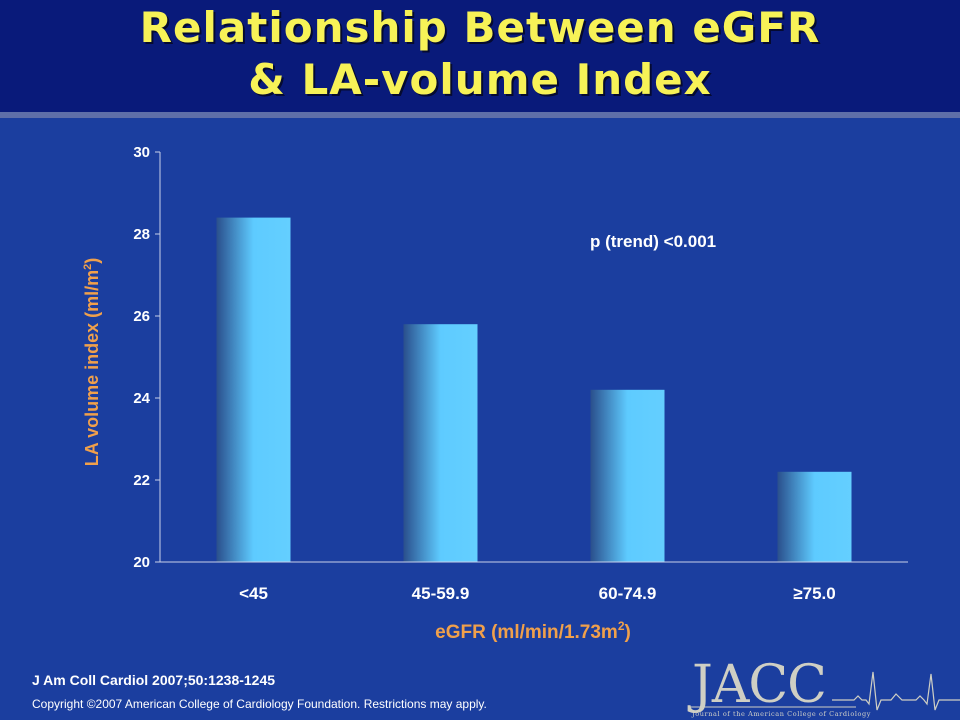  I want to click on slide-title-line-2: & LA-volume Index, so click(480, 79).